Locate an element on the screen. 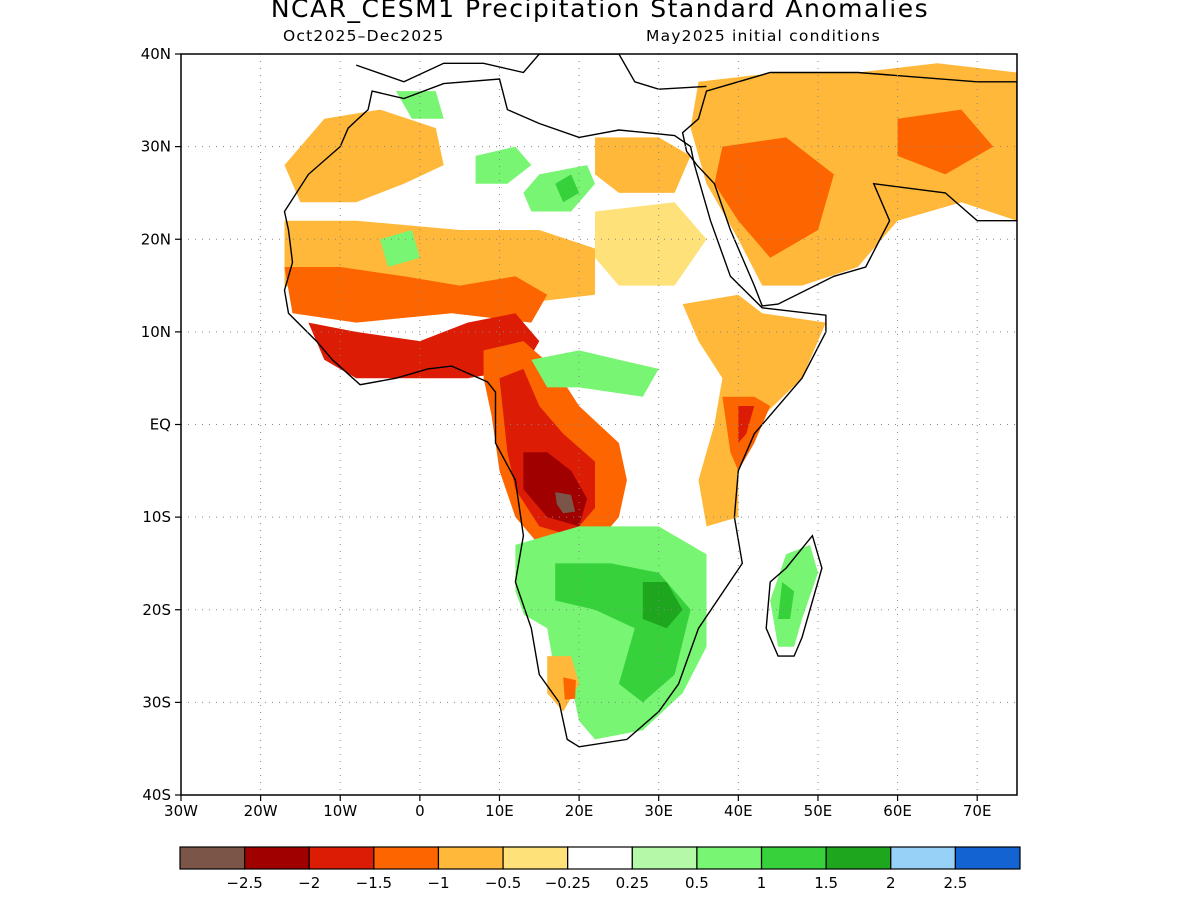  colorbar-label: 2.5 is located at coordinates (955, 883).